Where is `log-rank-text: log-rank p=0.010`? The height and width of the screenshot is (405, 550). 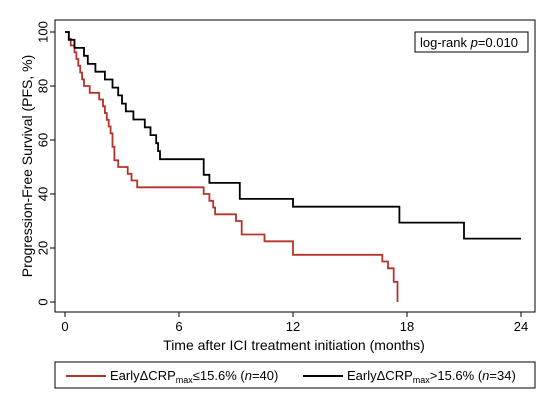
log-rank-text: log-rank p=0.010 is located at coordinates (469, 42).